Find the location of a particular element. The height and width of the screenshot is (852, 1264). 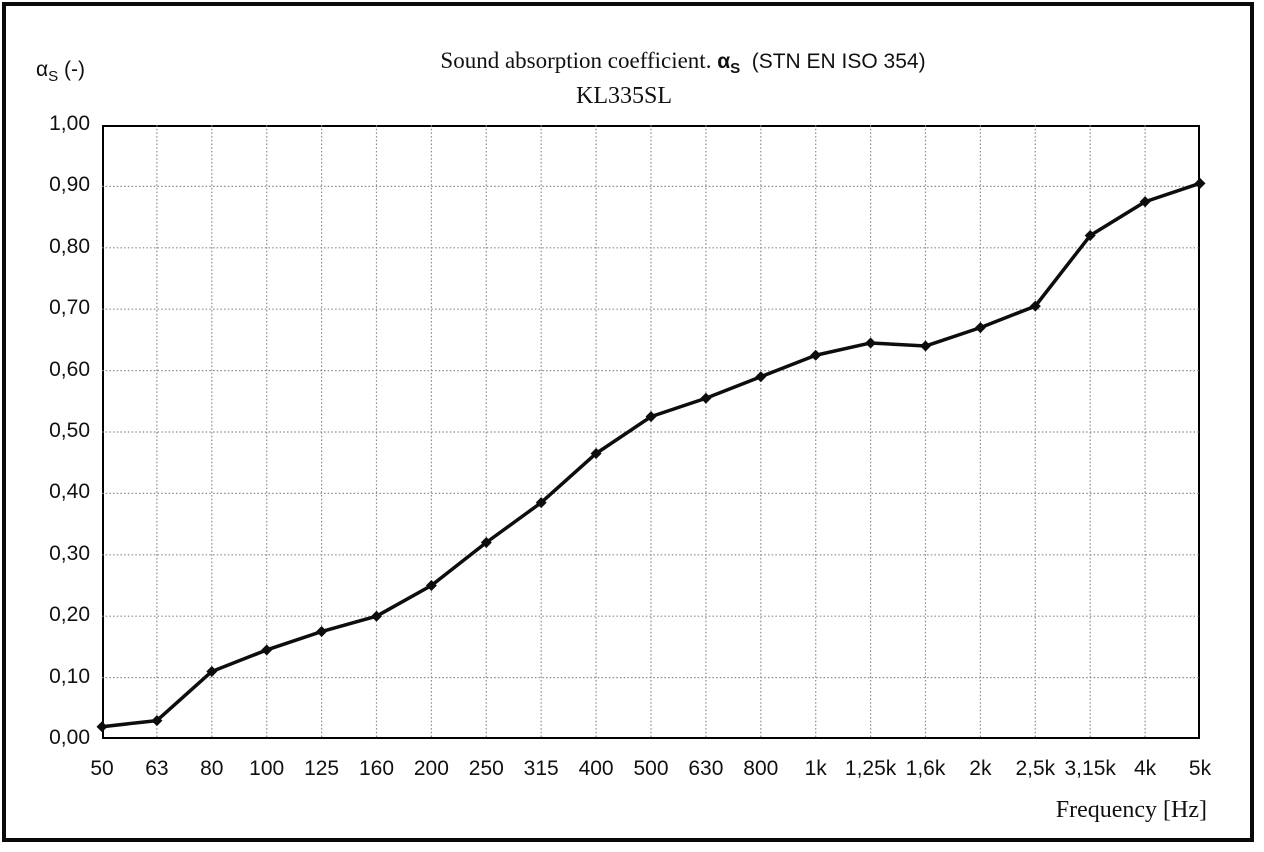

x-axis-tick-label: 50 is located at coordinates (102, 768).